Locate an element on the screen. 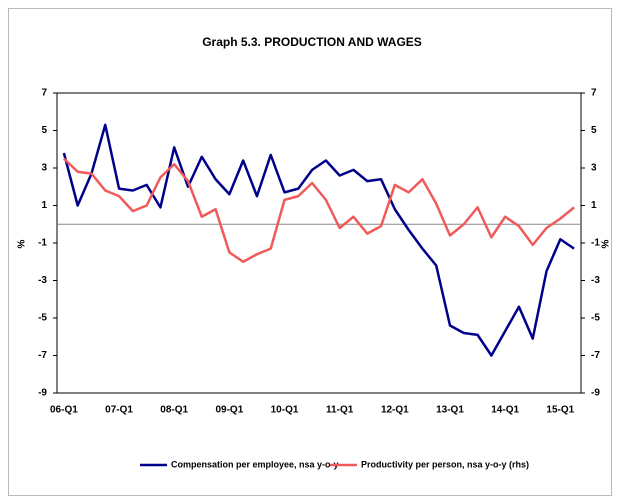 This screenshot has height=504, width=621. x-tick-label: 09-Q1 is located at coordinates (229, 410).